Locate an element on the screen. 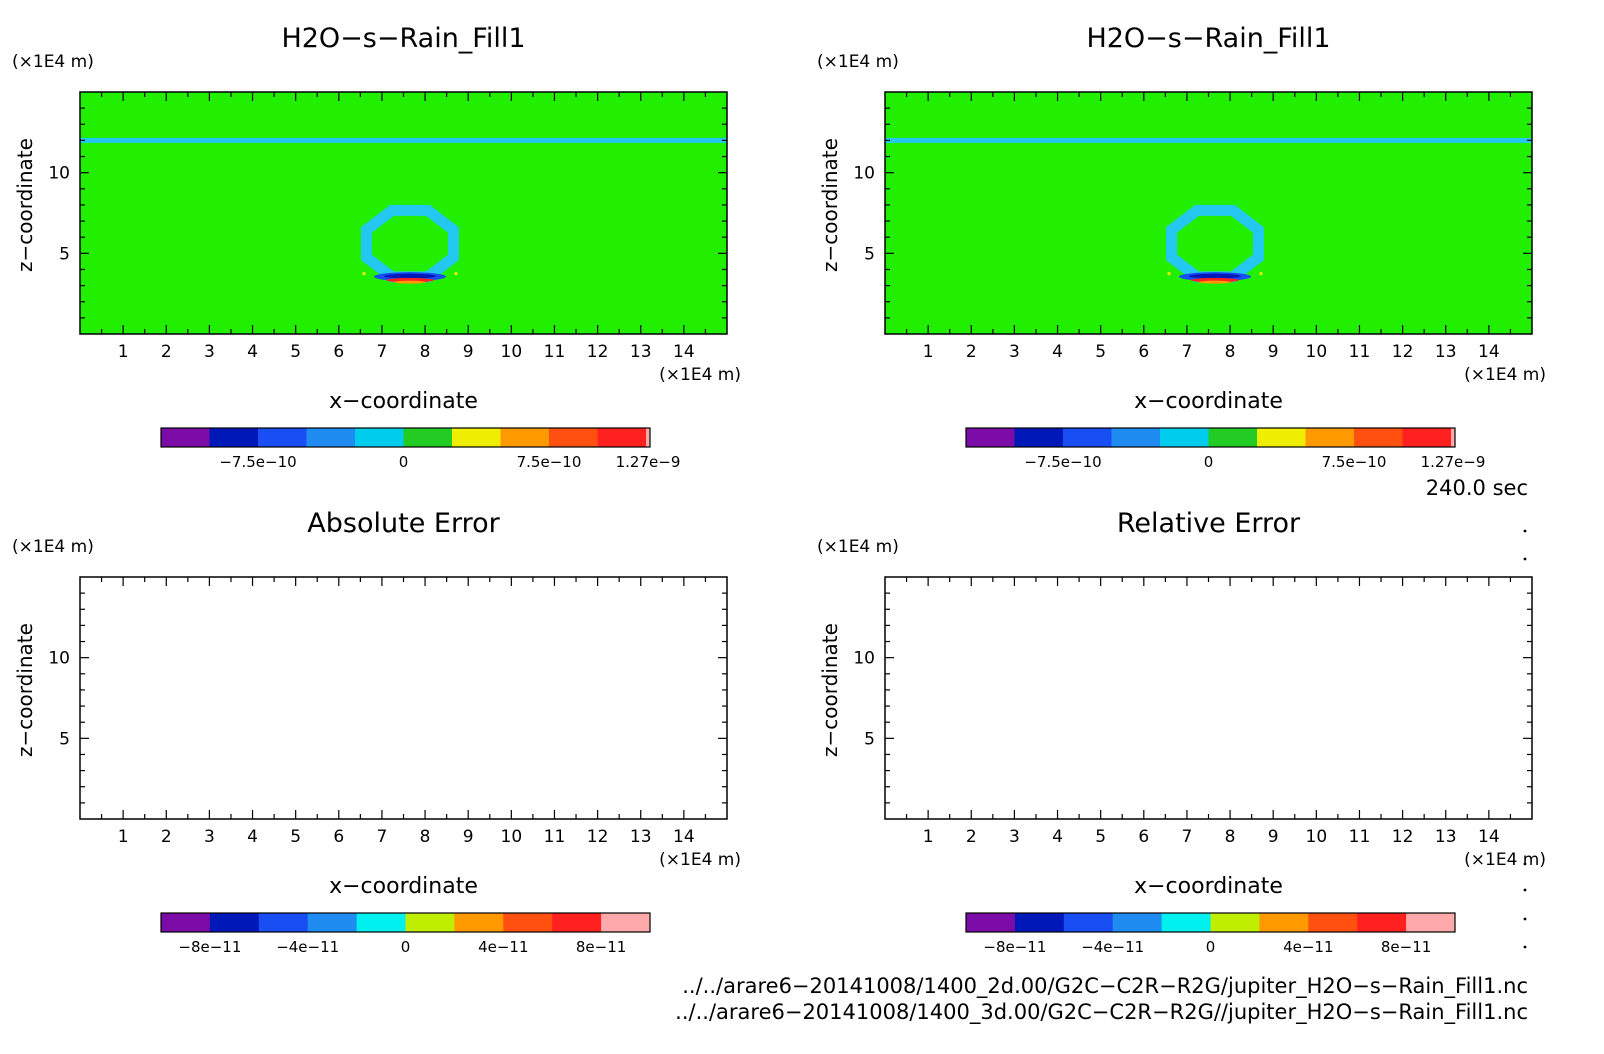  orange-lobe is located at coordinates (409, 282).